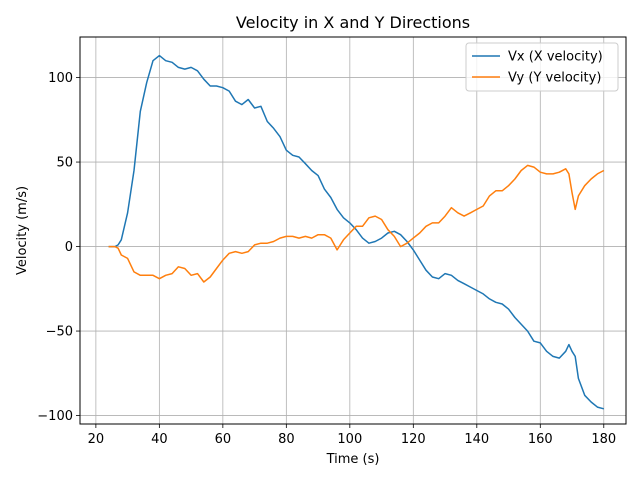 This screenshot has height=480, width=640. I want to click on x-tick-label: 40, so click(159, 439).